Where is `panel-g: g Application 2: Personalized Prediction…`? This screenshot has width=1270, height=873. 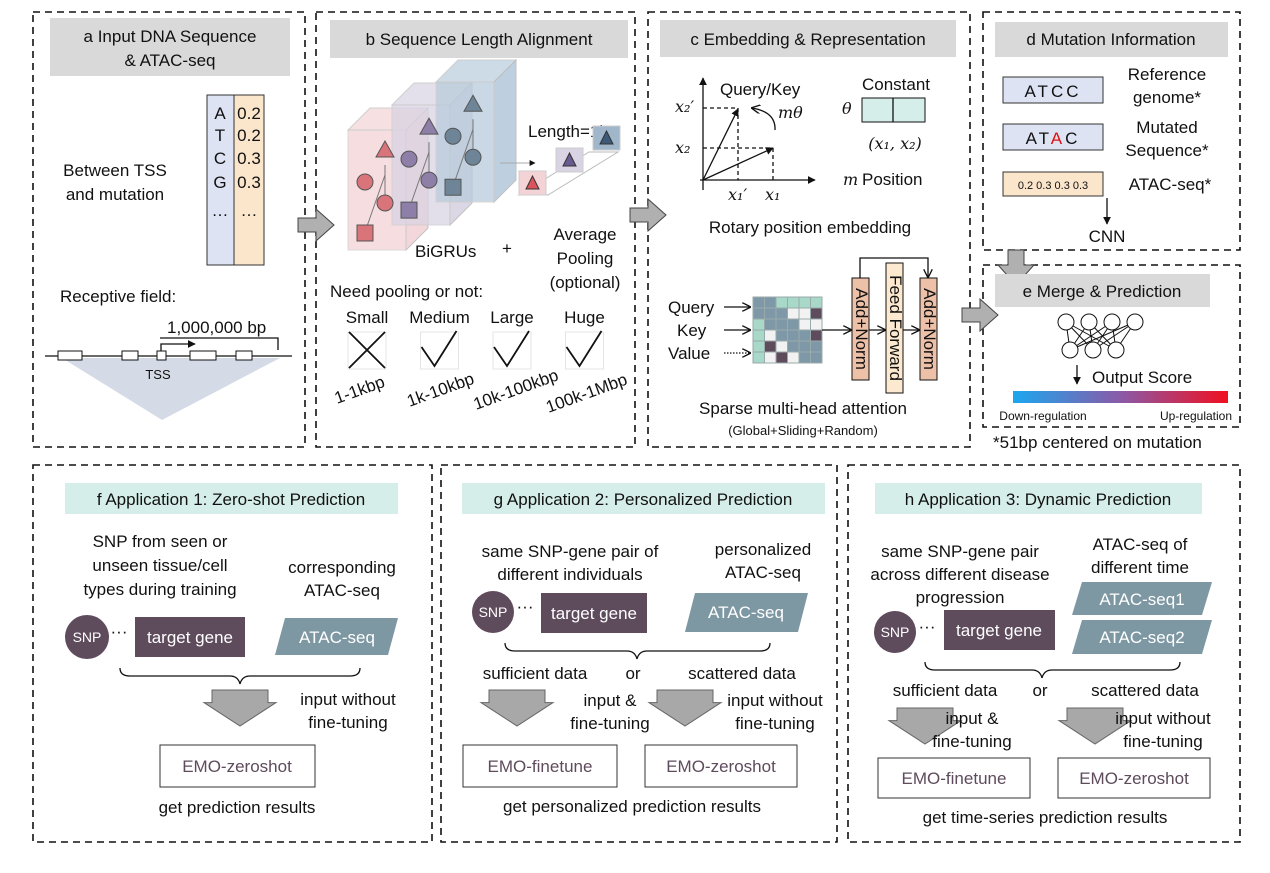
panel-g: g Application 2: Personalized Prediction… is located at coordinates (643, 649).